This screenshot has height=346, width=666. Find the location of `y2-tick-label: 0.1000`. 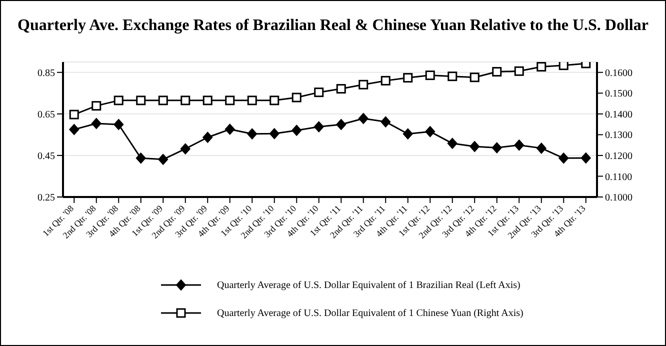

y2-tick-label: 0.1000 is located at coordinates (618, 198).